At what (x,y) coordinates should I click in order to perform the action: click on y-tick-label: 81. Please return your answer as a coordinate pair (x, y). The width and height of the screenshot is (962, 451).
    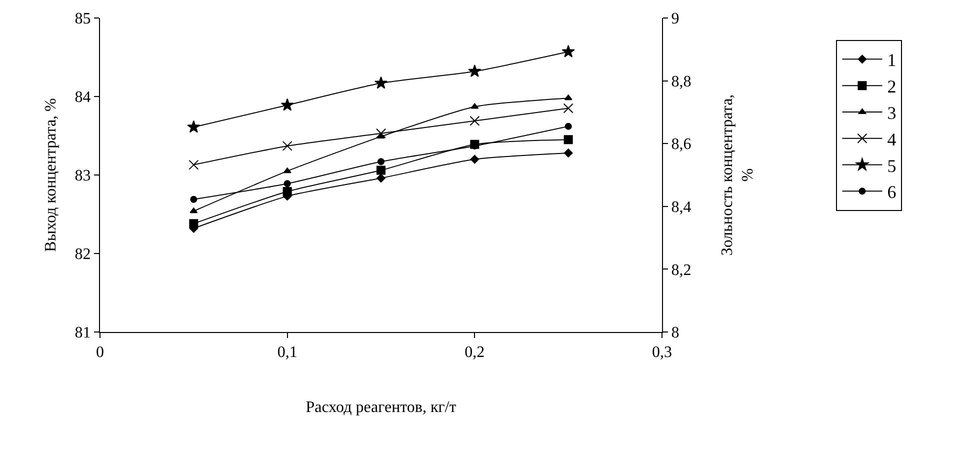
    Looking at the image, I should click on (82, 333).